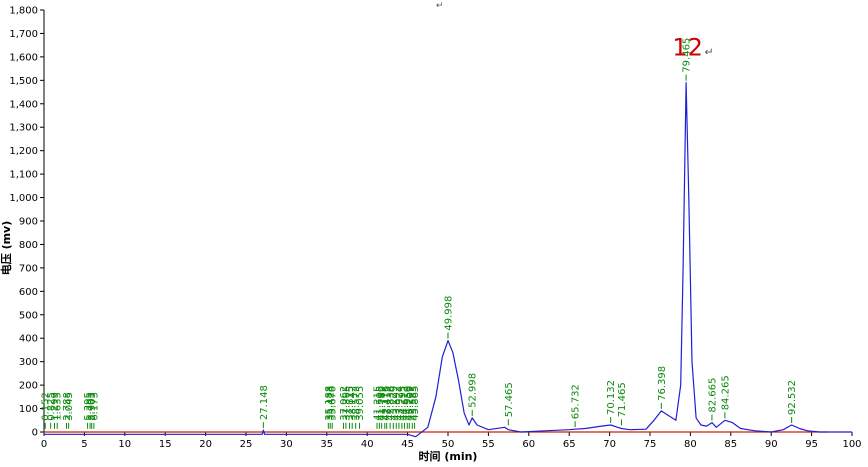 This screenshot has height=467, width=868. I want to click on x-tick-label: 20, so click(205, 444).